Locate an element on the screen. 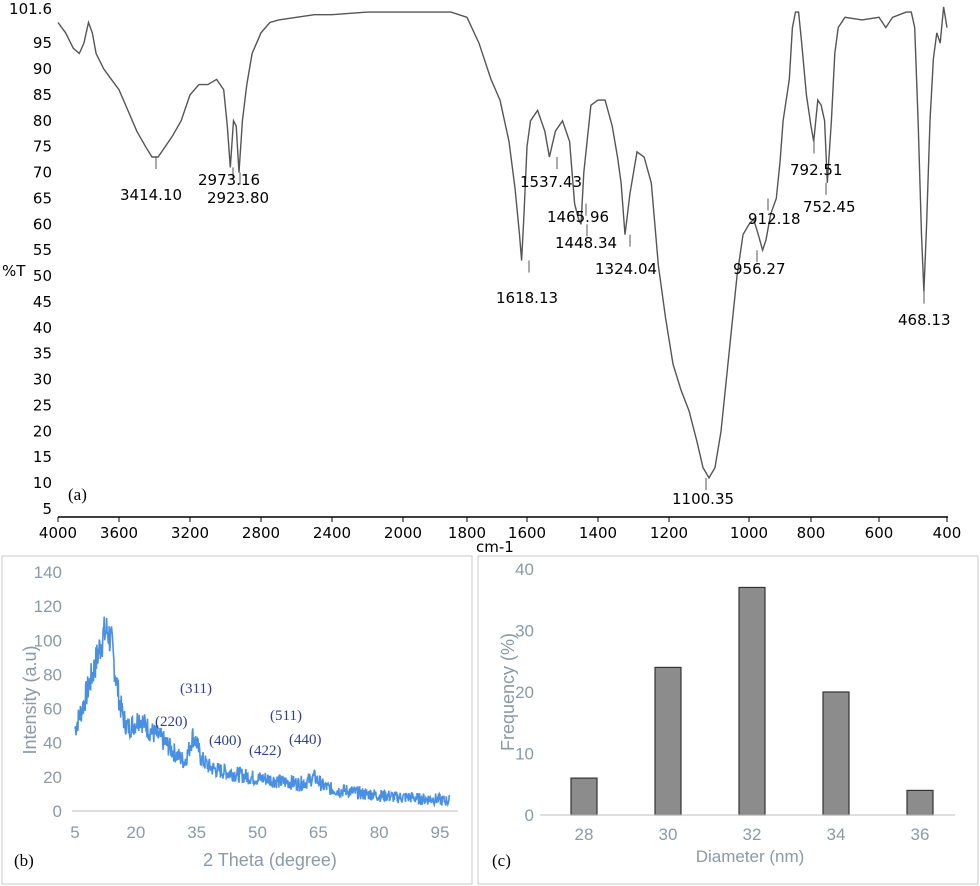 This screenshot has width=980, height=886. ftir-x-tick-label: 600 is located at coordinates (879, 533).